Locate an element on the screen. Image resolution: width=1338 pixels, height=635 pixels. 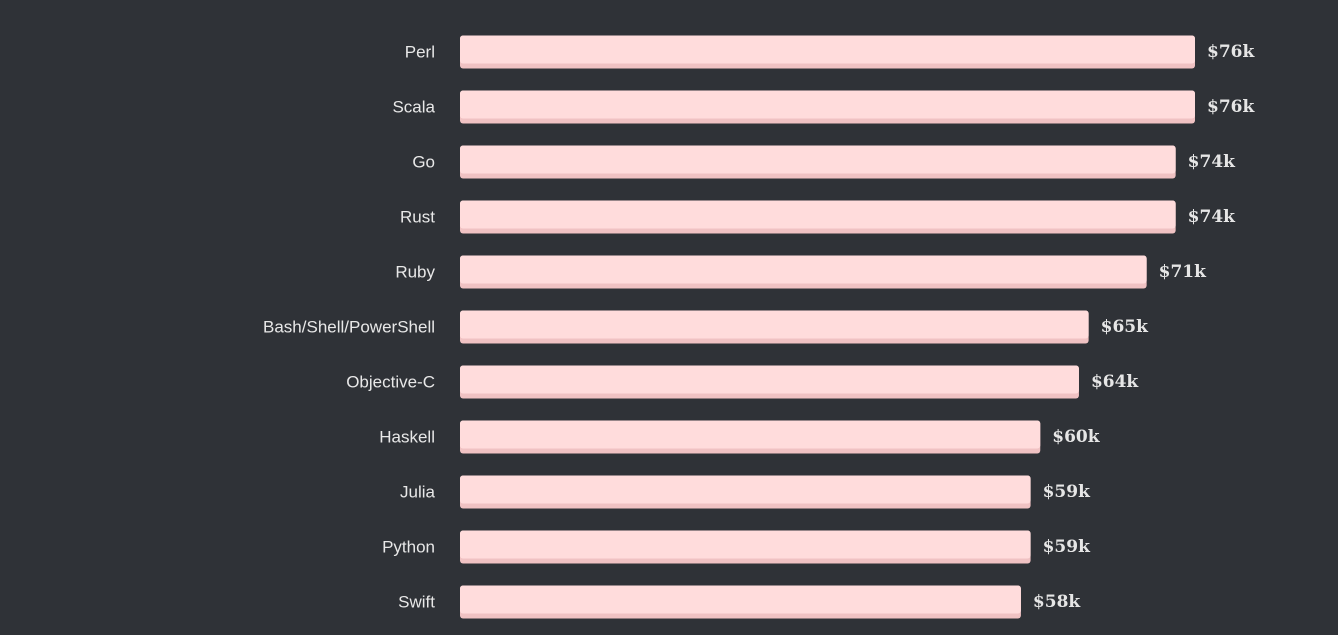
bar-row: Go $74k is located at coordinates (824, 162).